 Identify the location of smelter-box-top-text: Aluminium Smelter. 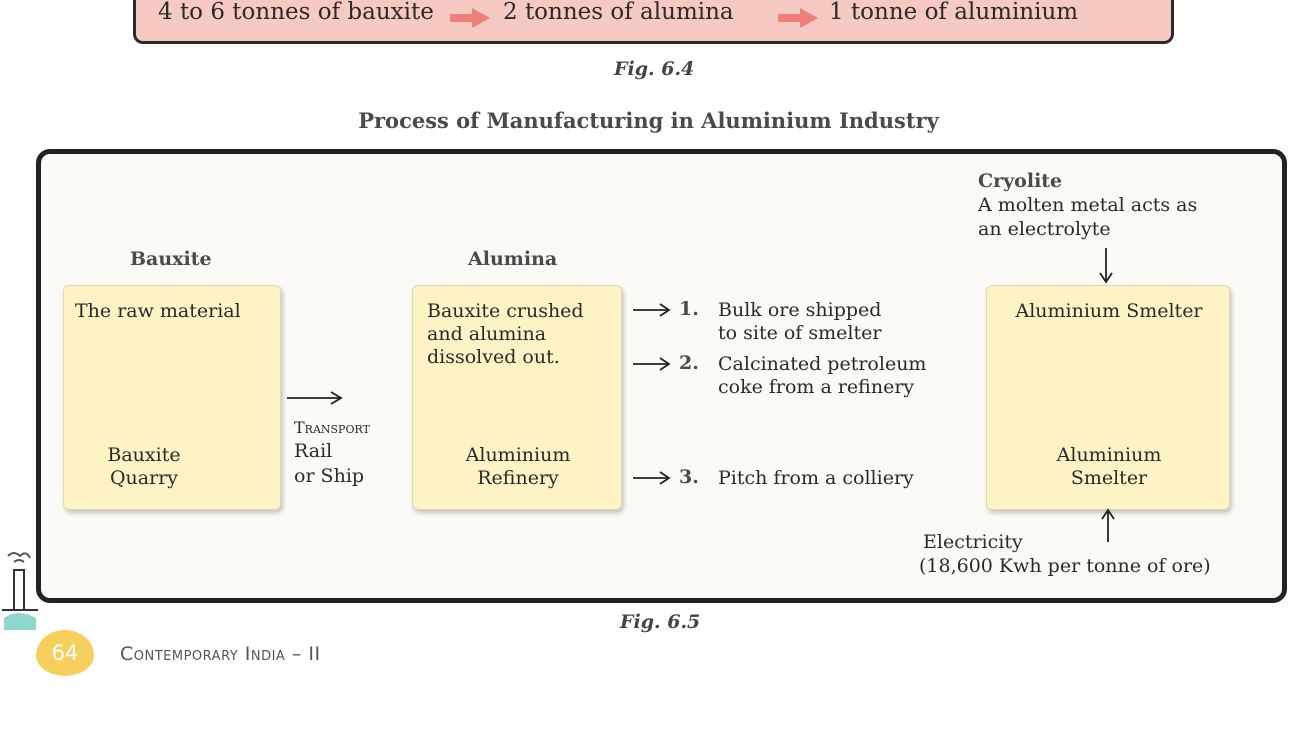
(1109, 311).